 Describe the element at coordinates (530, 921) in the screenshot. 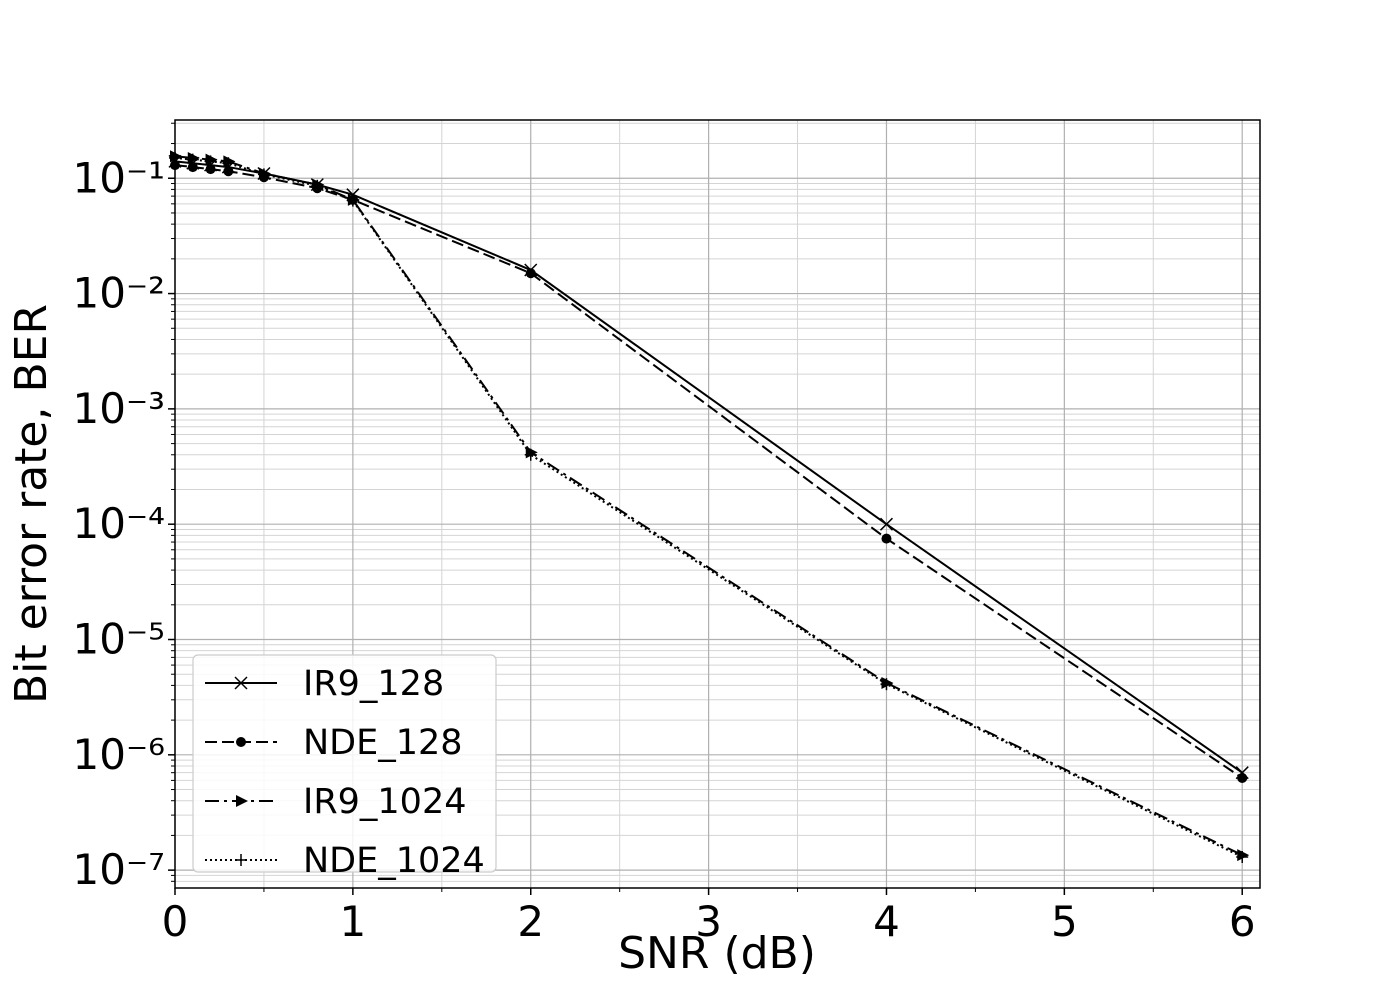

I see `x-tick-label: 2` at that location.